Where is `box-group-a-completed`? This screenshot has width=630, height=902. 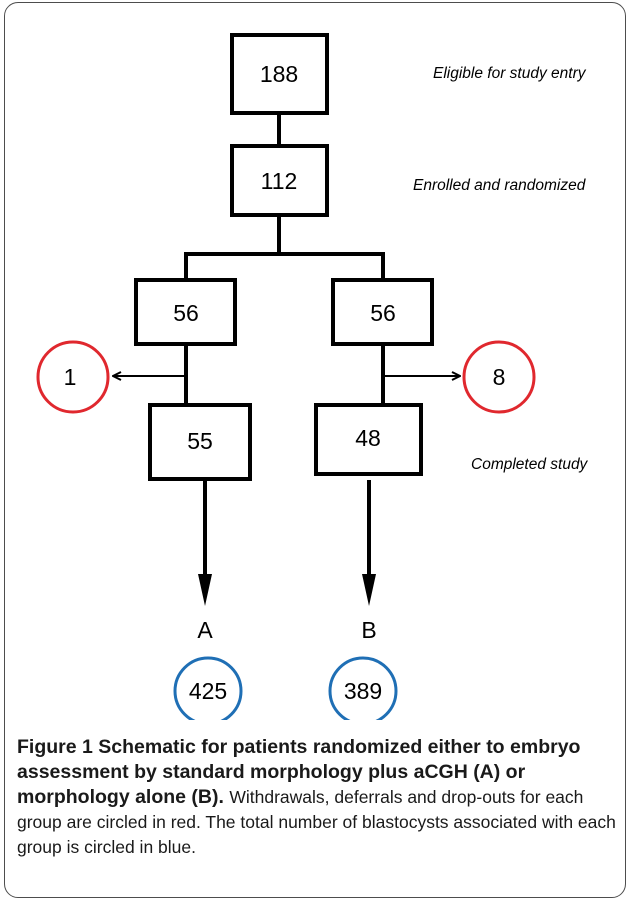 box-group-a-completed is located at coordinates (200, 442).